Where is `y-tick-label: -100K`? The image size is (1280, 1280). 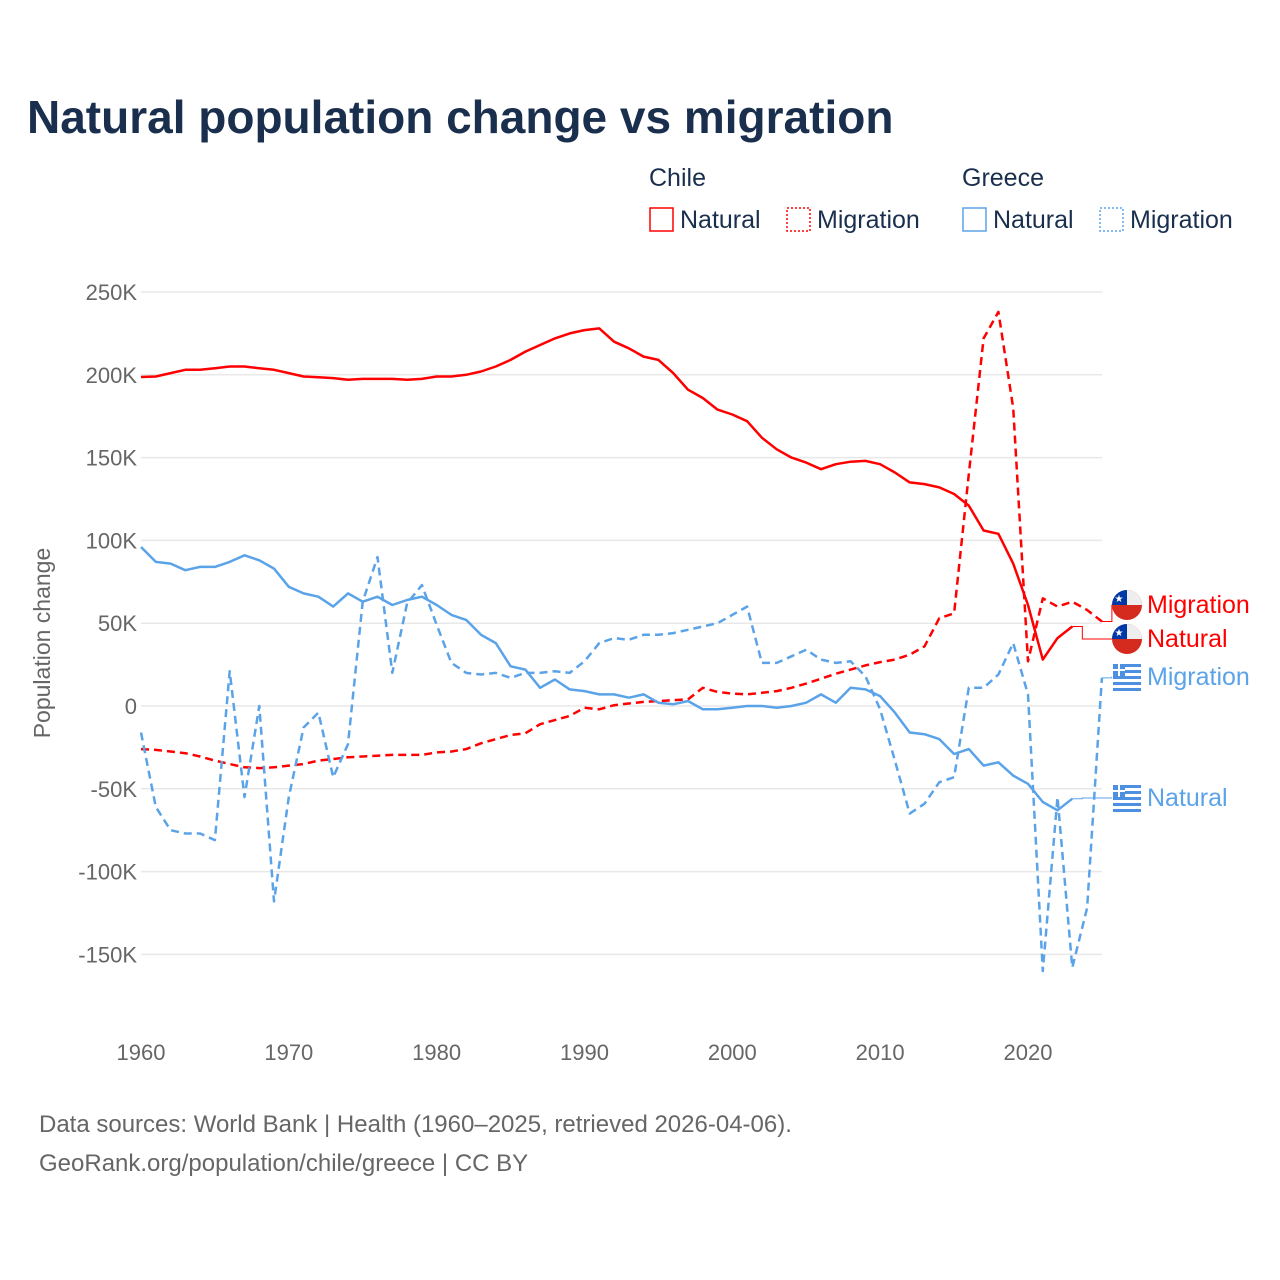
y-tick-label: -100K is located at coordinates (107, 872).